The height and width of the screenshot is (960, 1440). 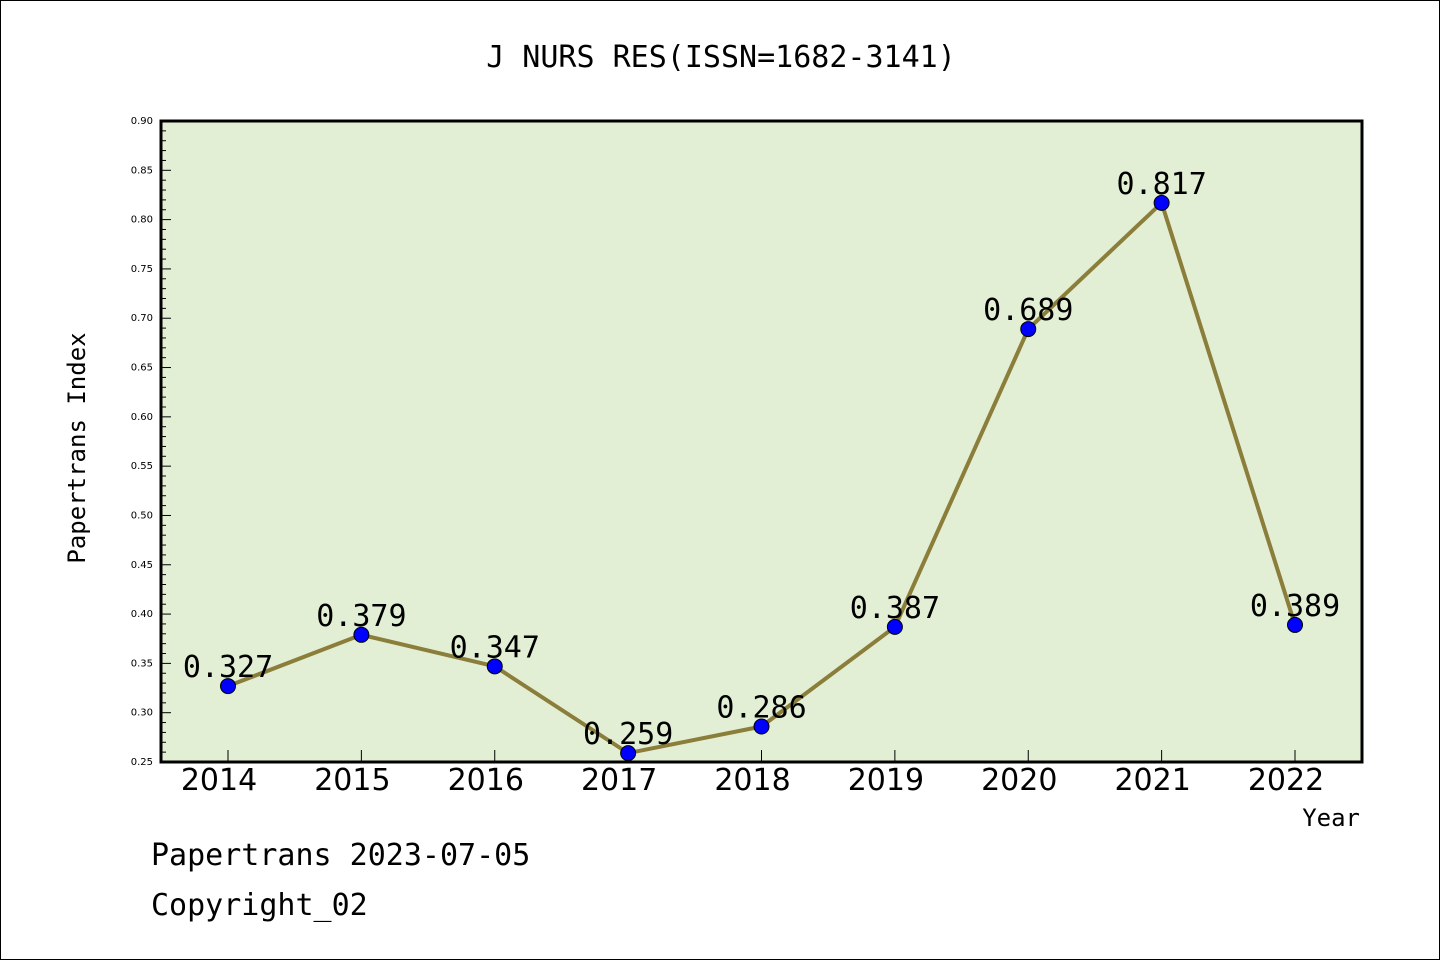 I want to click on data-label: 0.817, so click(x=1161, y=184).